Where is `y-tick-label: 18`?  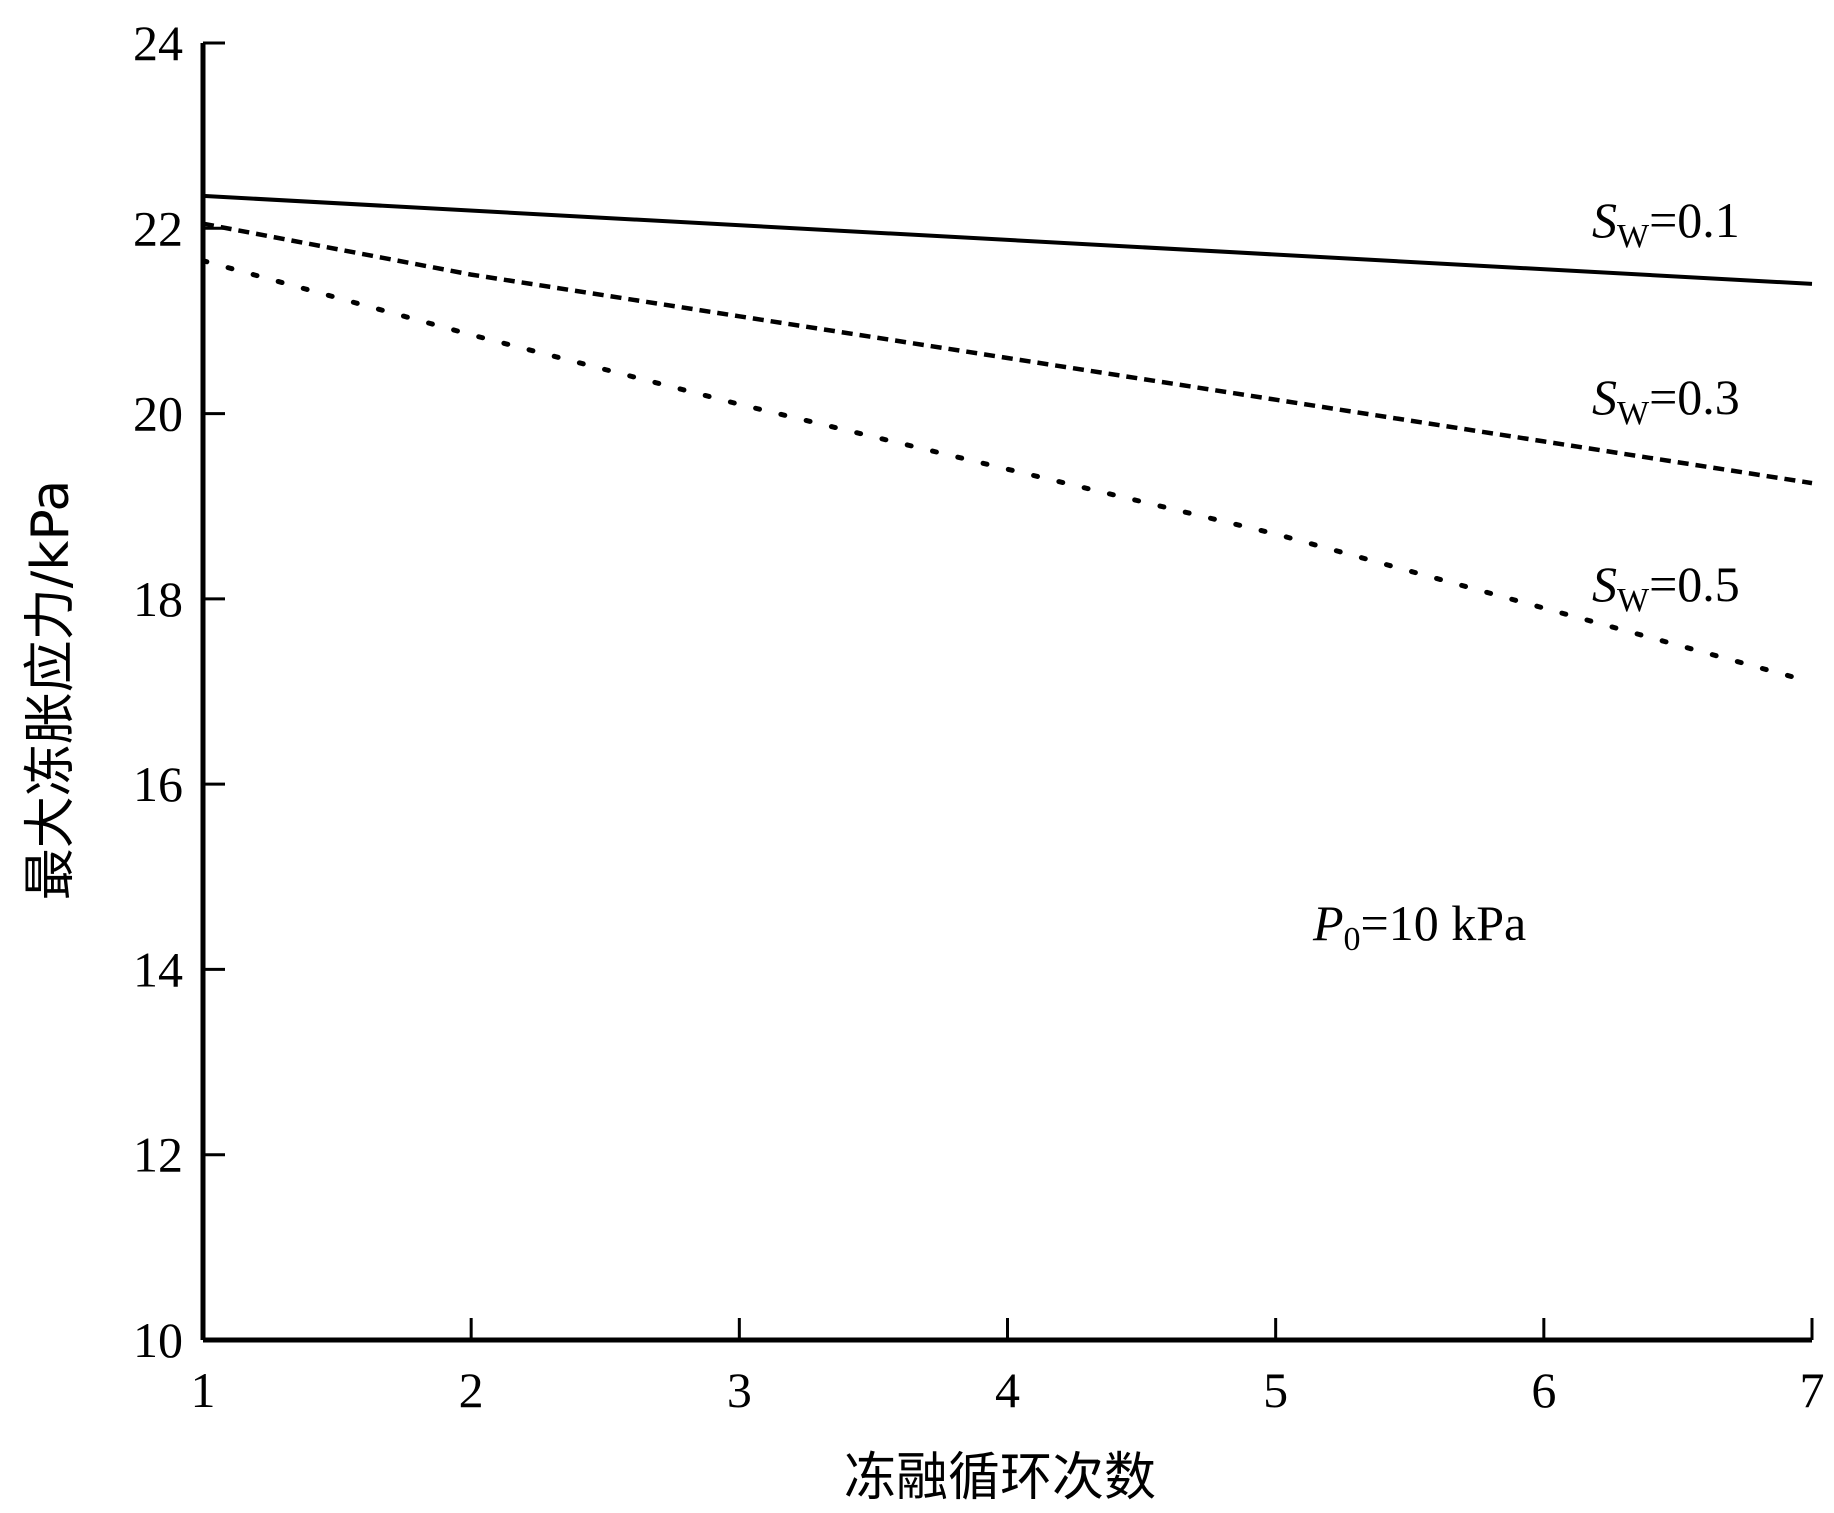
y-tick-label: 18 is located at coordinates (158, 599).